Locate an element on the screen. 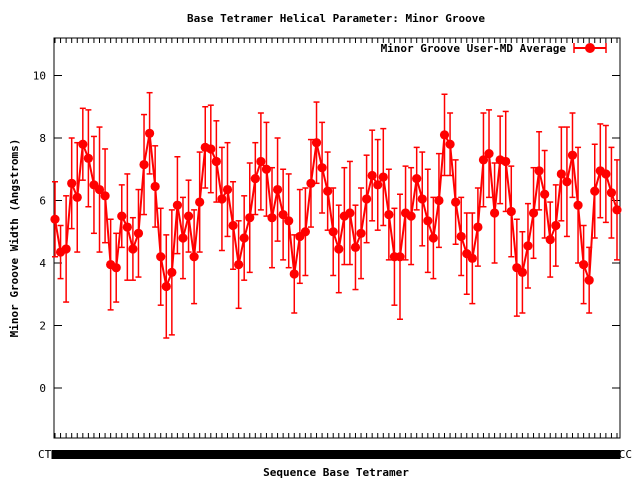 The width and height of the screenshot is (640, 485). y-tick-label: 10 is located at coordinates (39, 76).